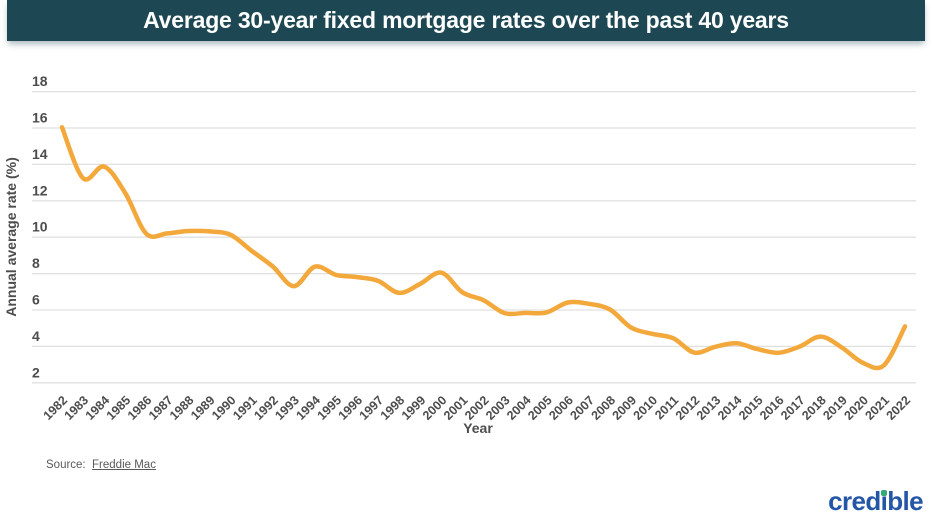  I want to click on y-tick-label: 12, so click(40, 190).